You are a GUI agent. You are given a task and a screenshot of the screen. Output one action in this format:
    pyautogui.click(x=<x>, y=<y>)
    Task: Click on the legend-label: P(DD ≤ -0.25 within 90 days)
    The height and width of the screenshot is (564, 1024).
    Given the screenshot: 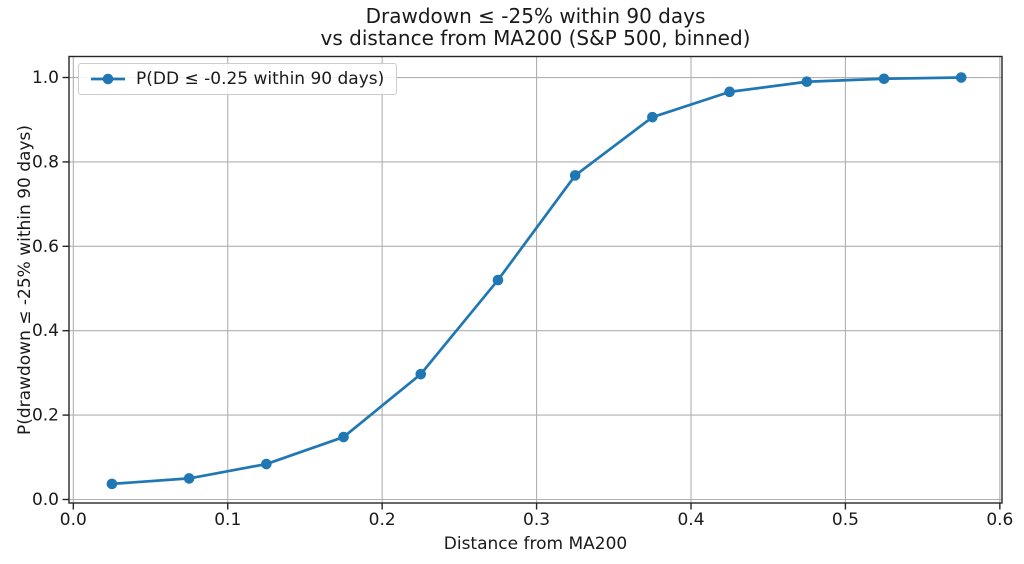 What is the action you would take?
    pyautogui.click(x=260, y=79)
    